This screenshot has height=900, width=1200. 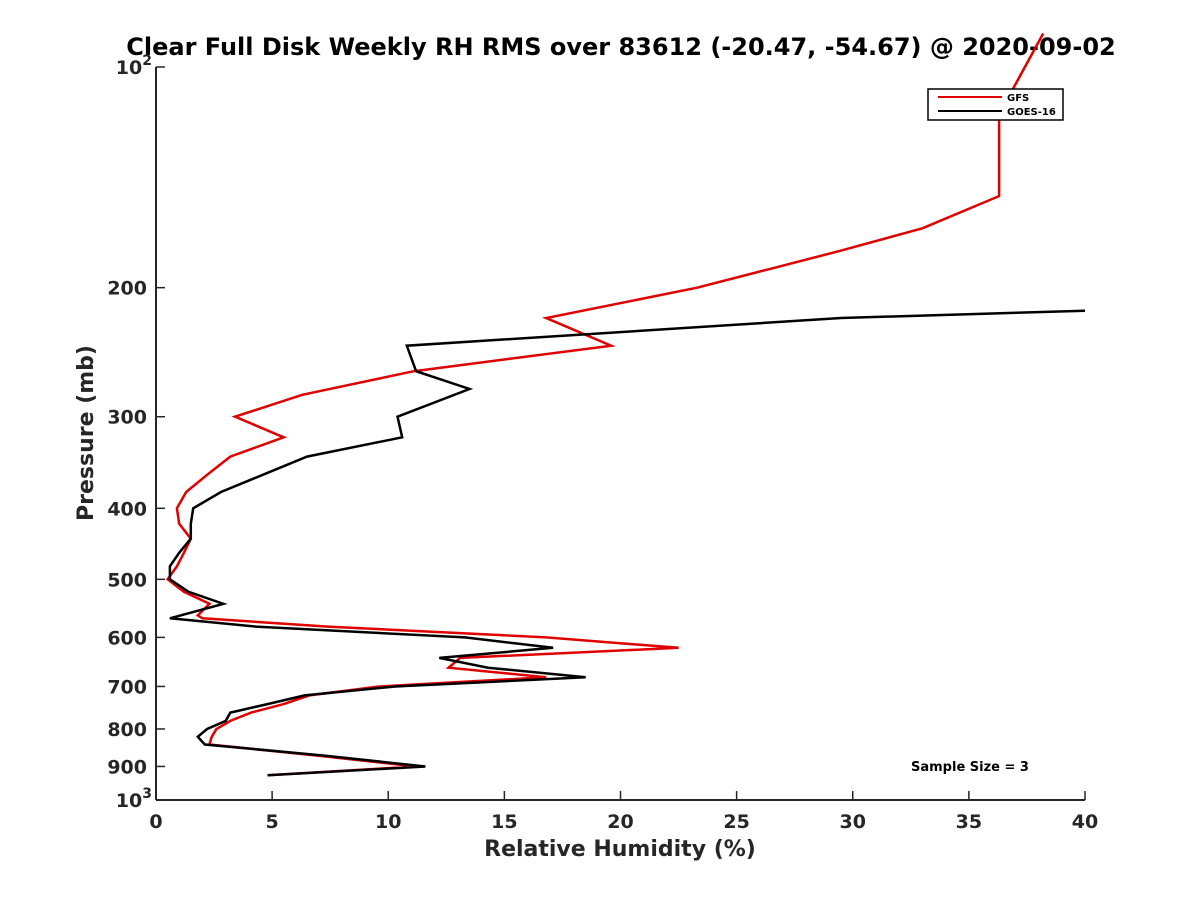 I want to click on y-tick-label: 200, so click(x=127, y=289).